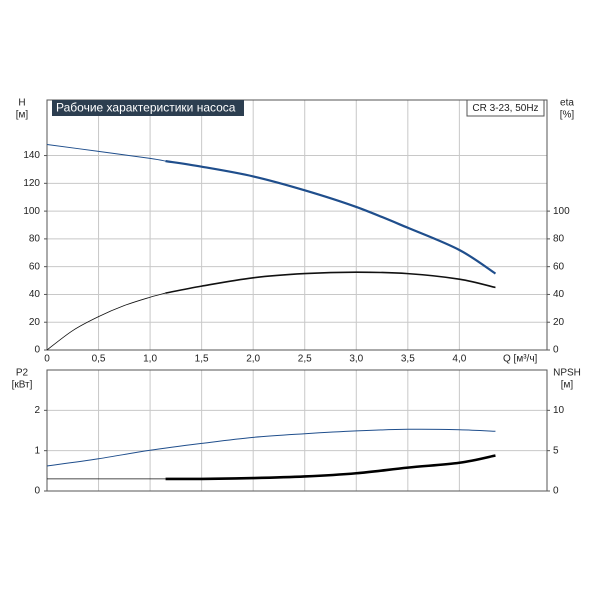  What do you see at coordinates (31, 155) in the screenshot?
I see `y-tick-label: 140` at bounding box center [31, 155].